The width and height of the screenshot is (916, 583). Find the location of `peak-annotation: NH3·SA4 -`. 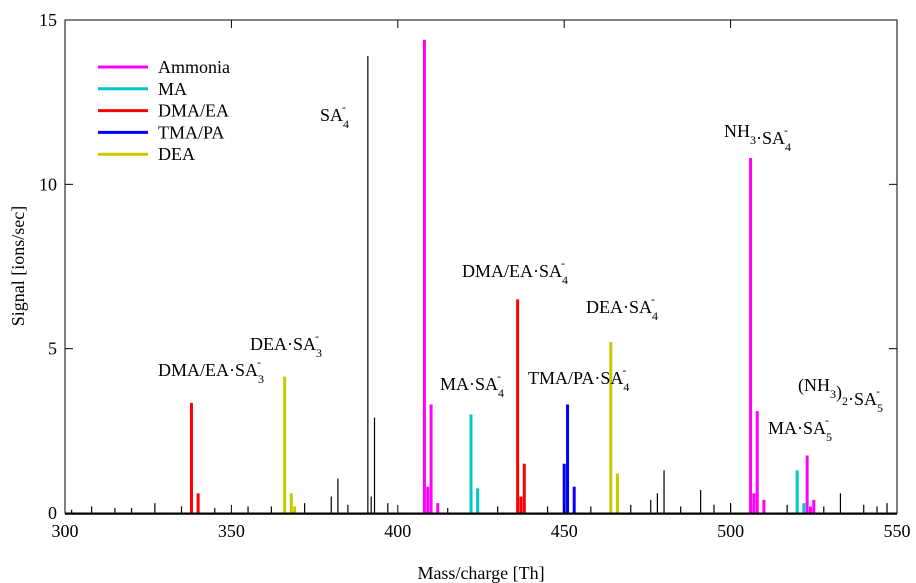

peak-annotation: NH3·SA4 - is located at coordinates (757, 137).